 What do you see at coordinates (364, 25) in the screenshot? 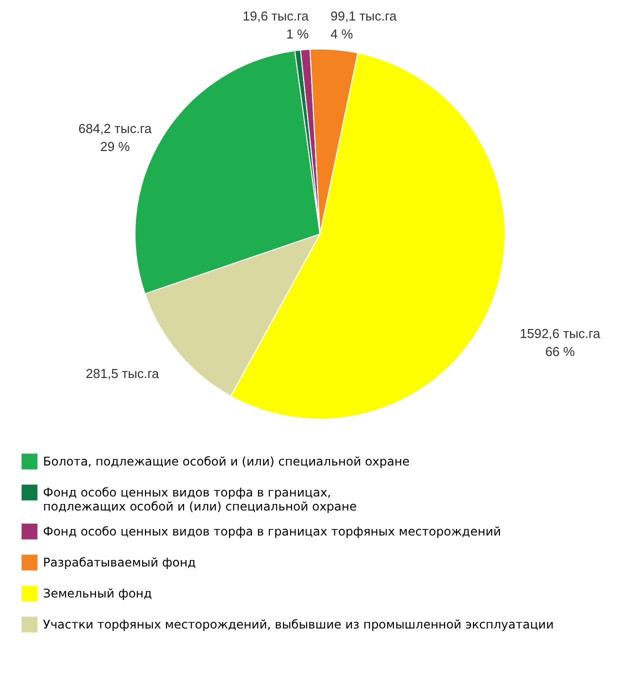
I see `data-label: 99,1 тыс.га 4 %` at bounding box center [364, 25].